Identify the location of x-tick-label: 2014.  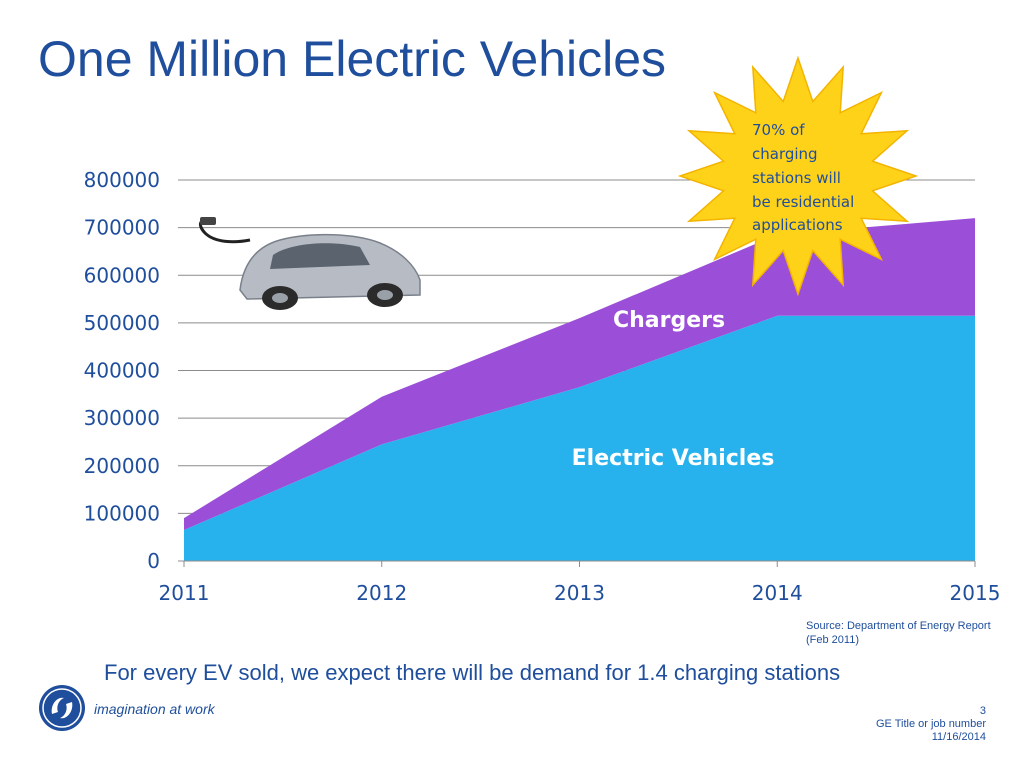
(777, 593).